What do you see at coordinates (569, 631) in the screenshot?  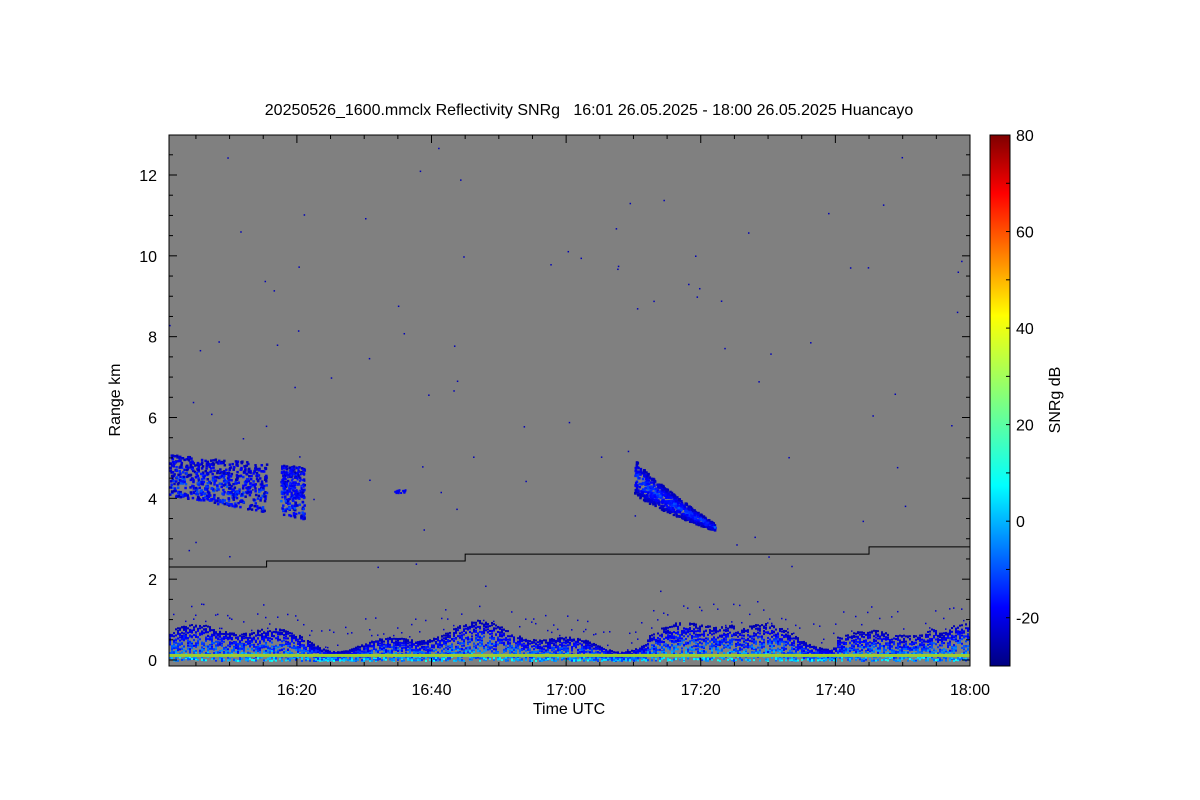 I see `echo-clutter` at bounding box center [569, 631].